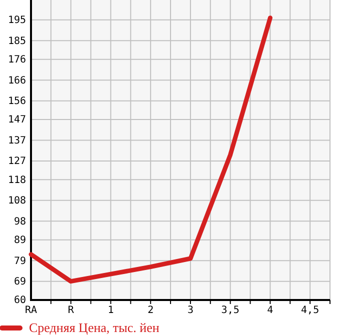  Describe the element at coordinates (17, 120) in the screenshot. I see `y-tick-label: 147` at that location.